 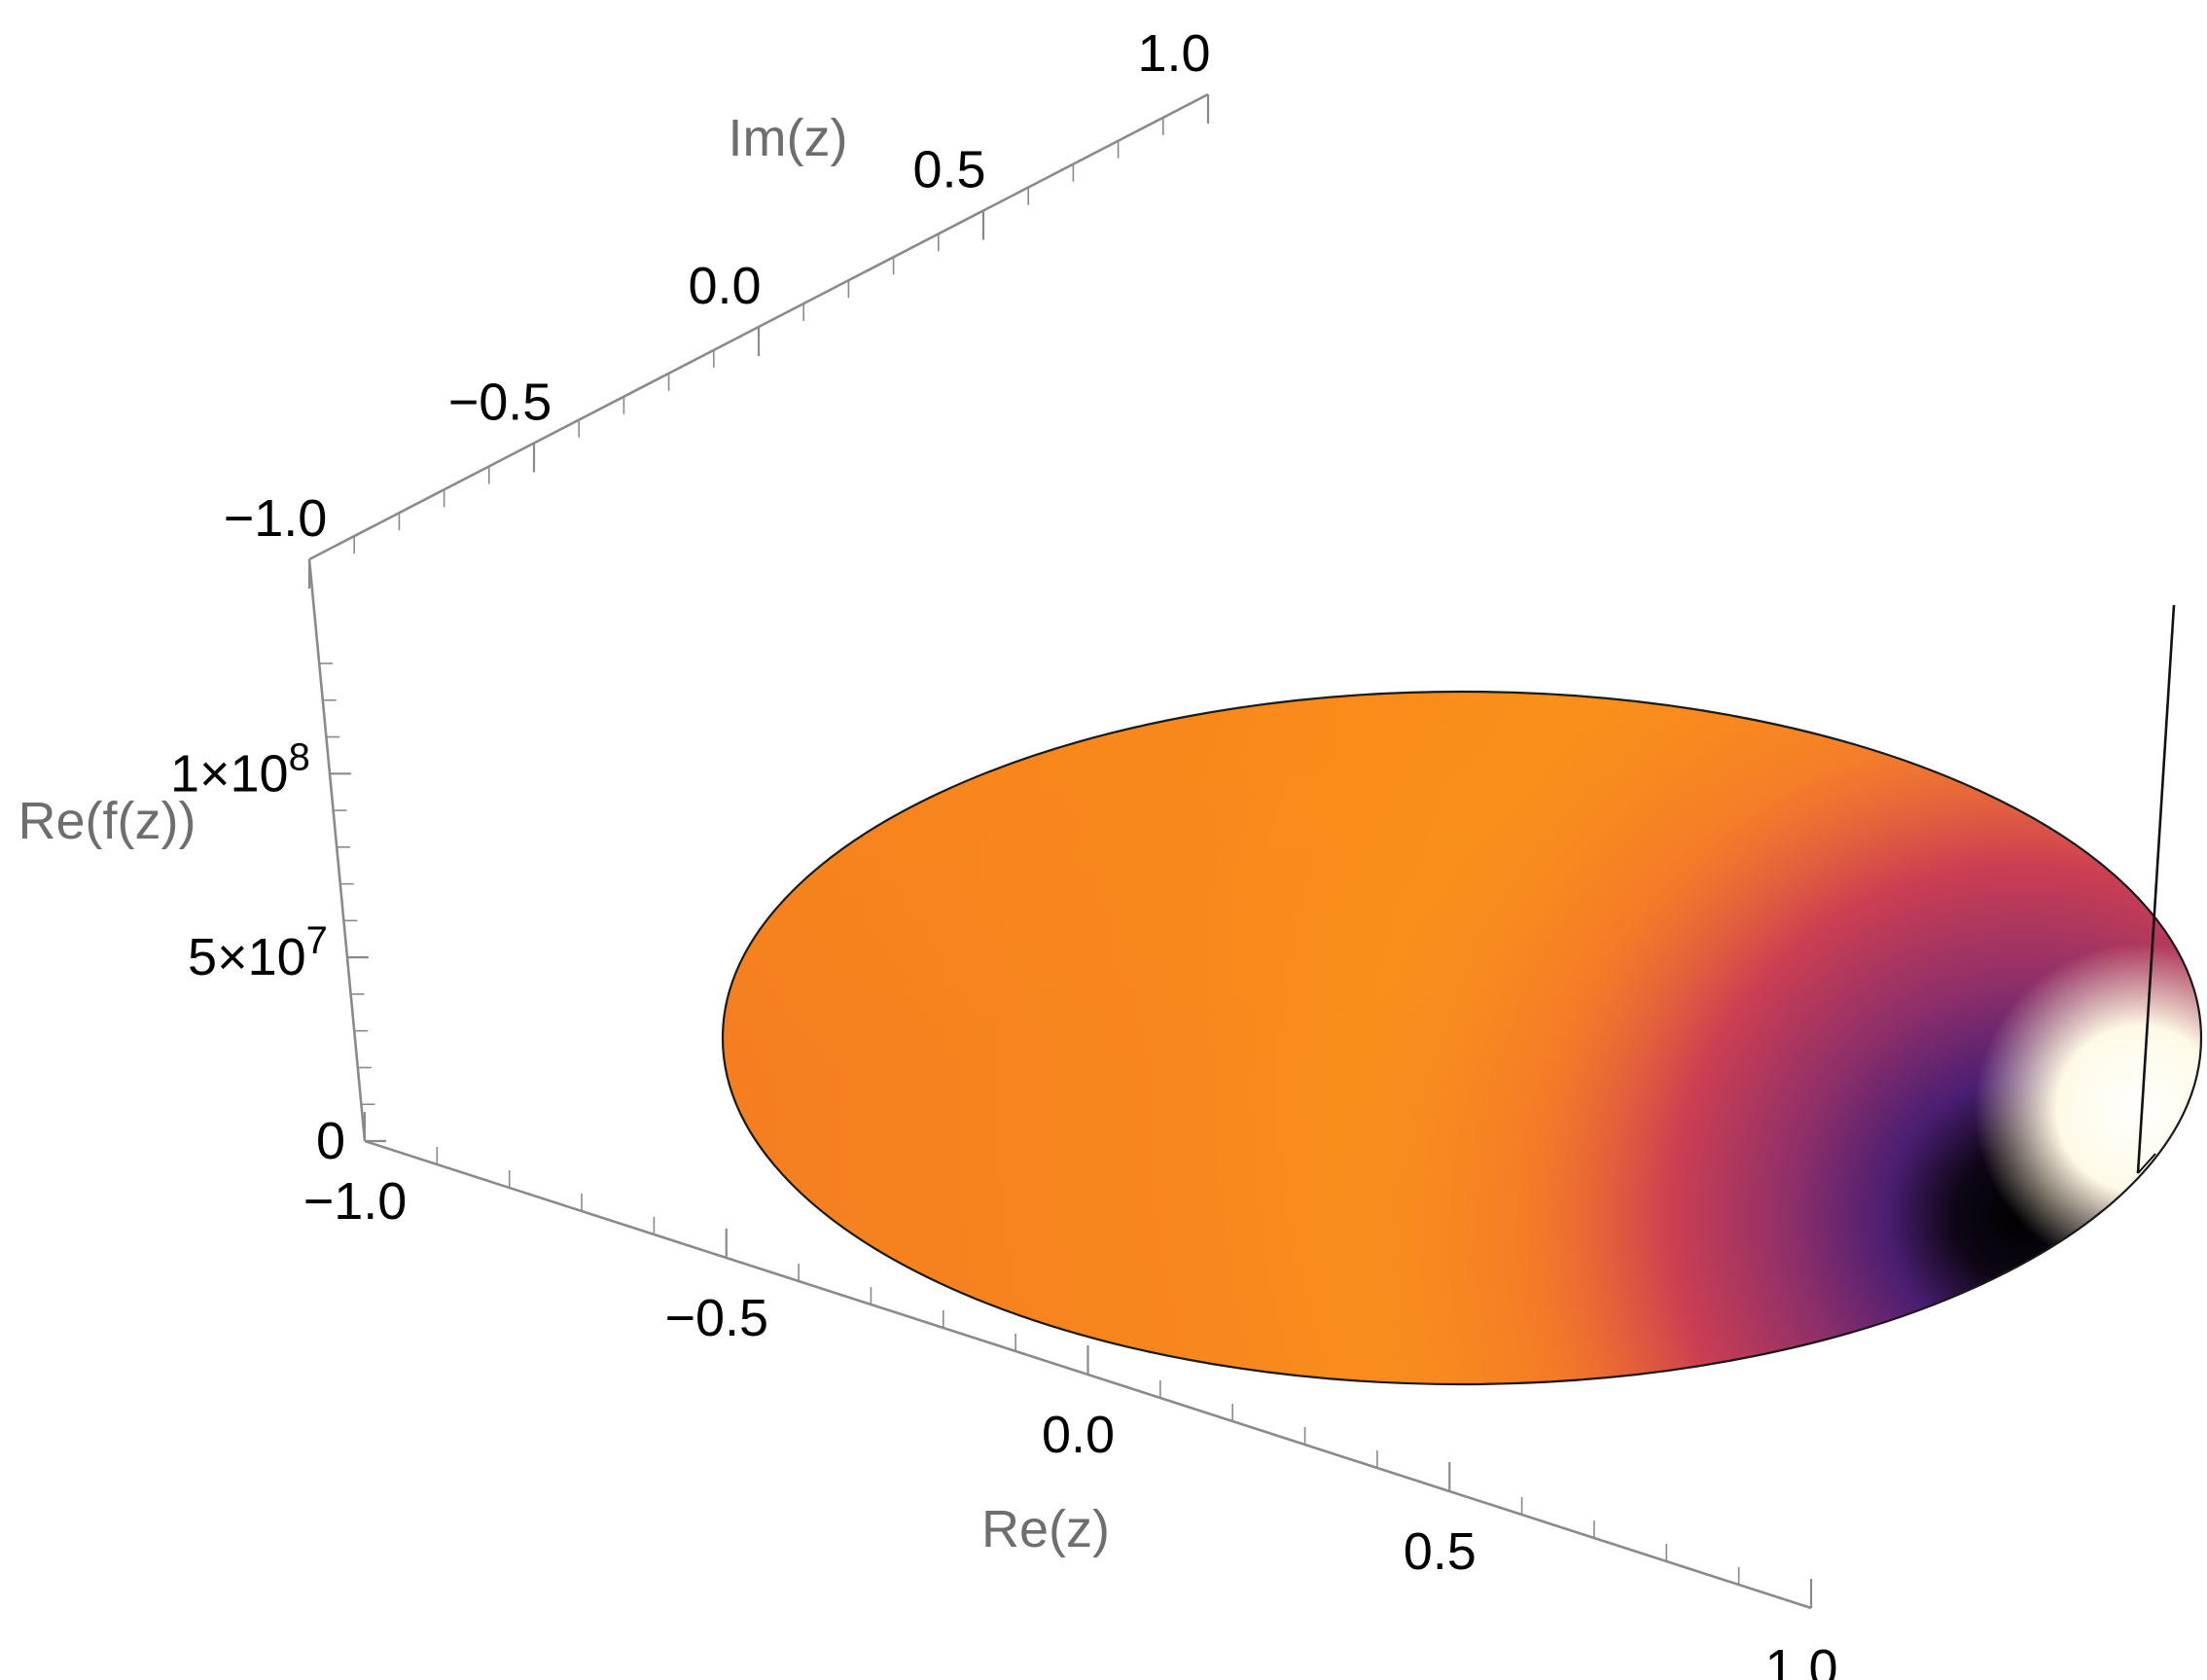 I want to click on y-ticks, so click(x=758, y=341).